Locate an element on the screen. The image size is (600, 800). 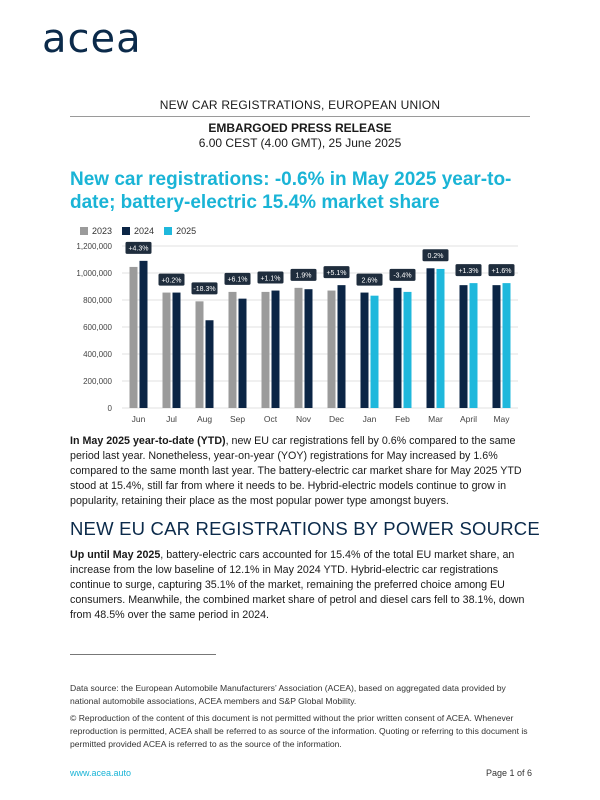
x-tick-label: April is located at coordinates (468, 419).